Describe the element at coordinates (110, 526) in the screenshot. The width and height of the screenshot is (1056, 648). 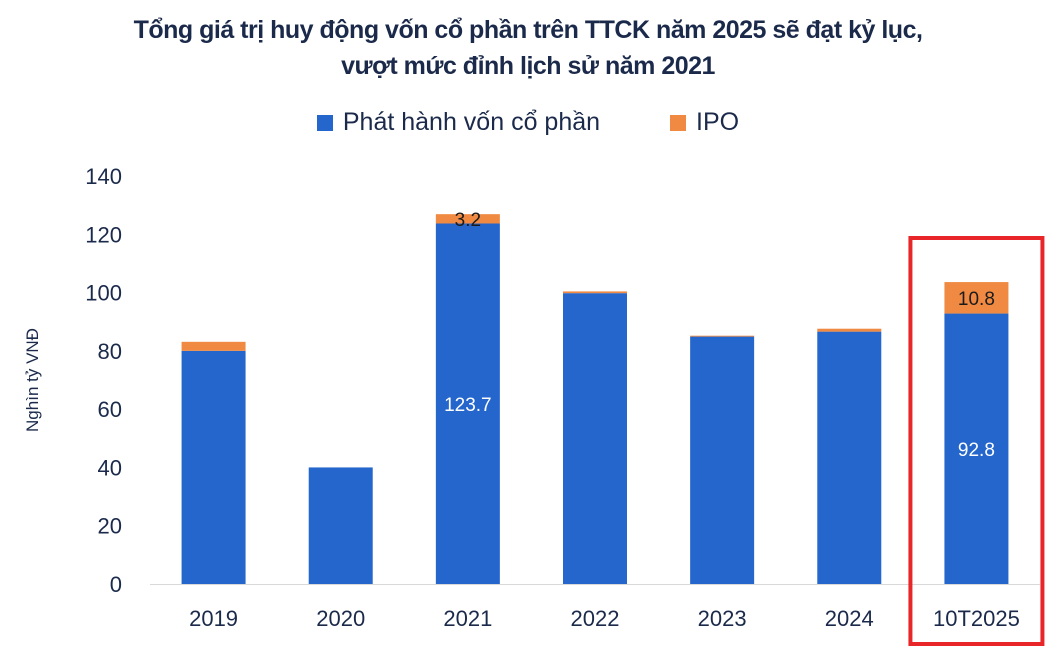
I see `y-tick-label: 20` at that location.